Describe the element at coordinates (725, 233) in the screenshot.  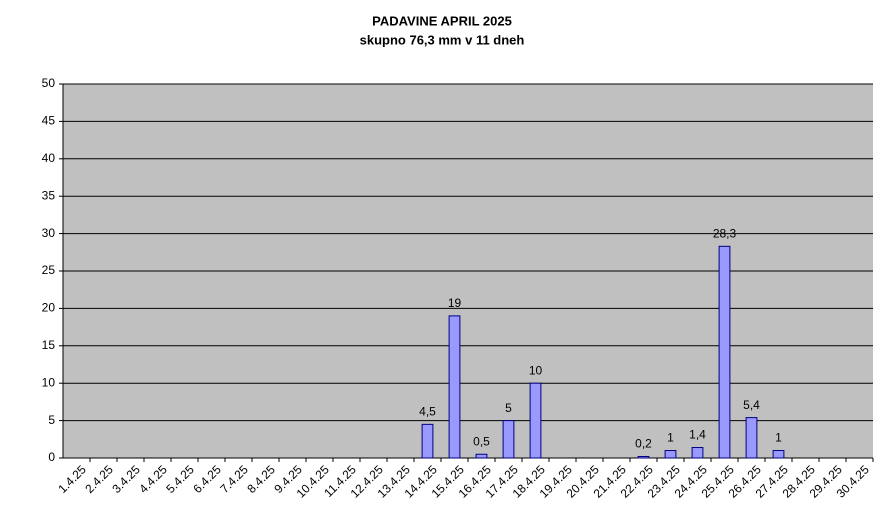
I see `value-label: 28,3` at that location.